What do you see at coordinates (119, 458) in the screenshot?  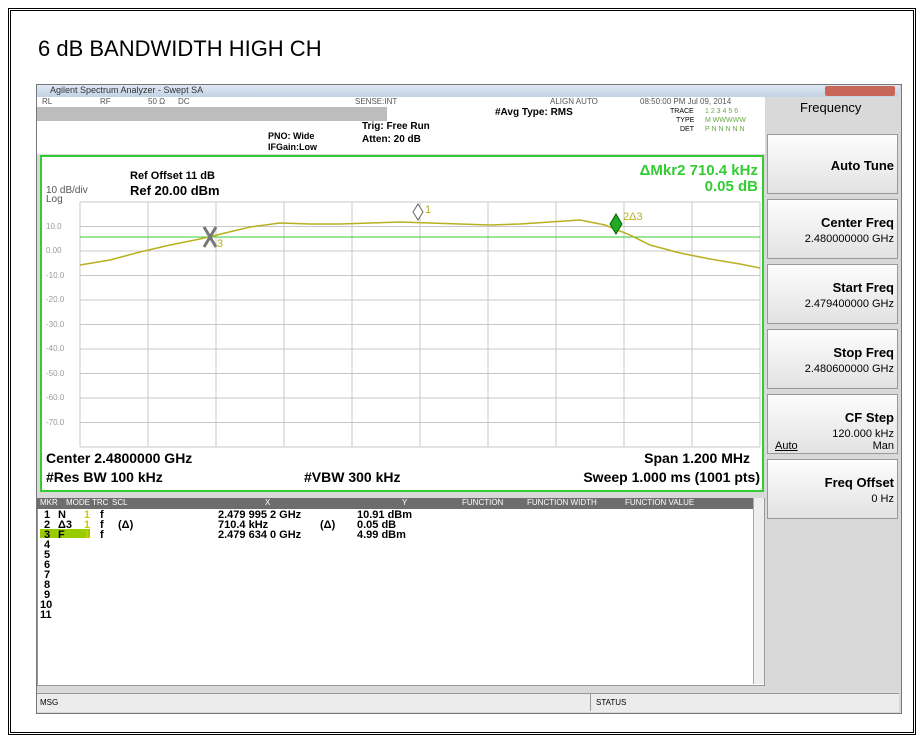 I see `center: Center 2.4800000 GHz` at bounding box center [119, 458].